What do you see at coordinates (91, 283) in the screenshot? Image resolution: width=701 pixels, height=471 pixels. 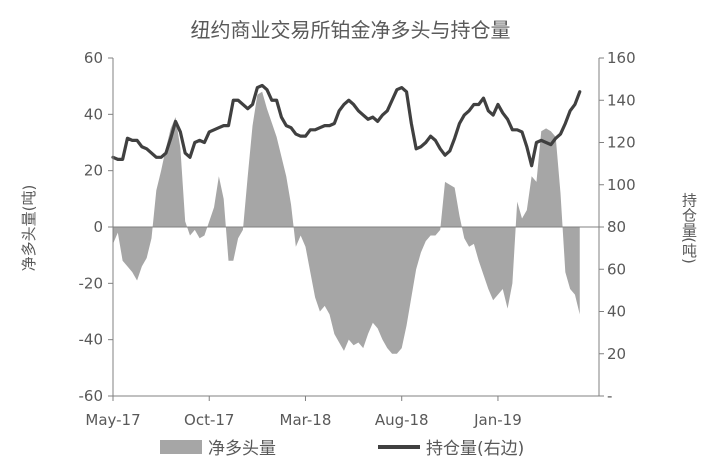 I see `y-left-tick-label: -20` at bounding box center [91, 283].